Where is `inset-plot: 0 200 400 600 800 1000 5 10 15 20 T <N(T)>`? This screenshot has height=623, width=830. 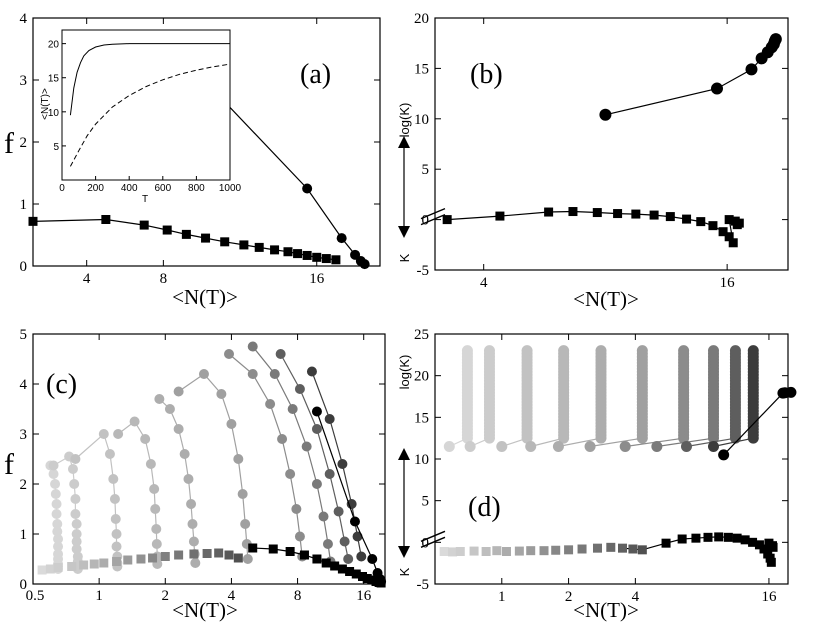 inset-plot: 0 200 400 600 800 1000 5 10 15 20 T <N(T)> is located at coordinates (141, 117).